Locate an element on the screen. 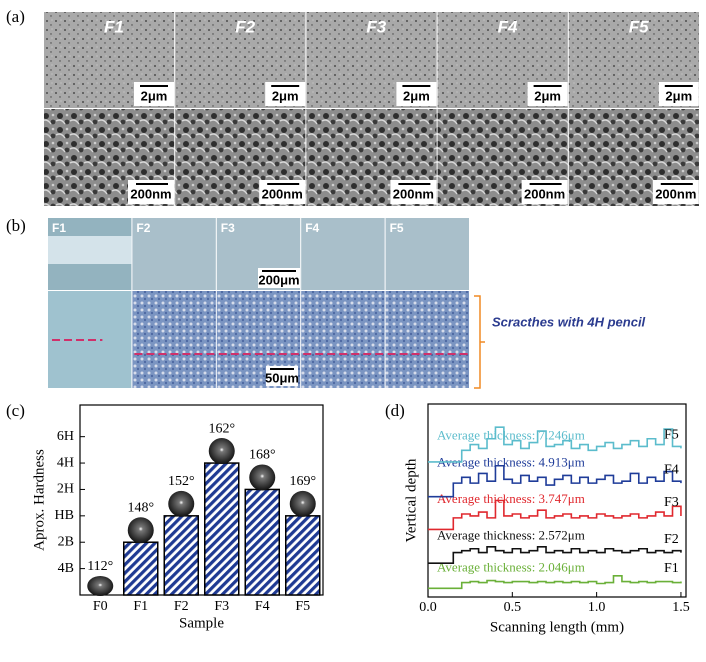  thickness-annotation: Average thickness: 4.913μm is located at coordinates (511, 461).